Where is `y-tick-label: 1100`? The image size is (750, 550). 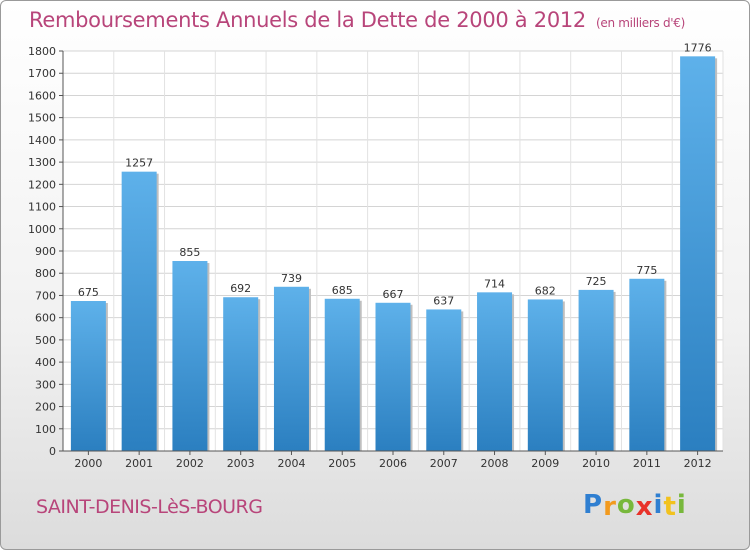
y-tick-label: 1100 is located at coordinates (42, 207).